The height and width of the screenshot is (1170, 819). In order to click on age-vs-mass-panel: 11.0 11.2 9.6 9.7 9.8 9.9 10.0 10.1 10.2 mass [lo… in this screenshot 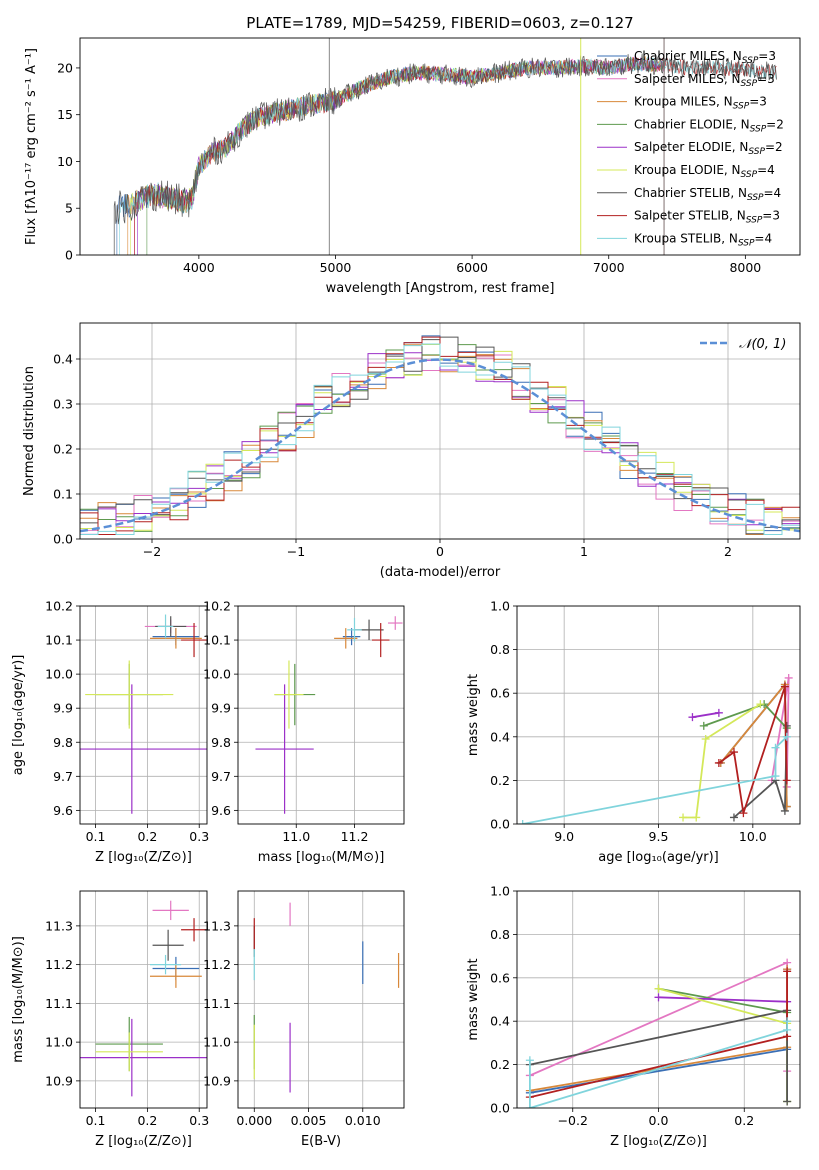, I will do `click(304, 732)`.